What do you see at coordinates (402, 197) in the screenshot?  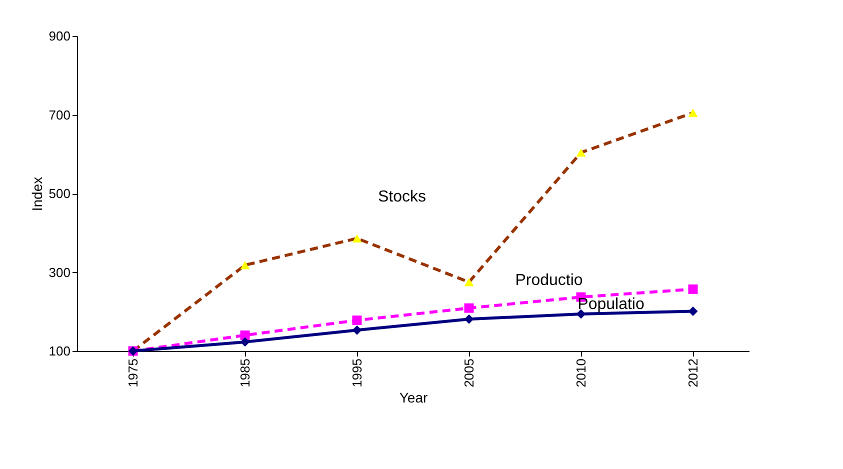 I see `text: Stocks` at bounding box center [402, 197].